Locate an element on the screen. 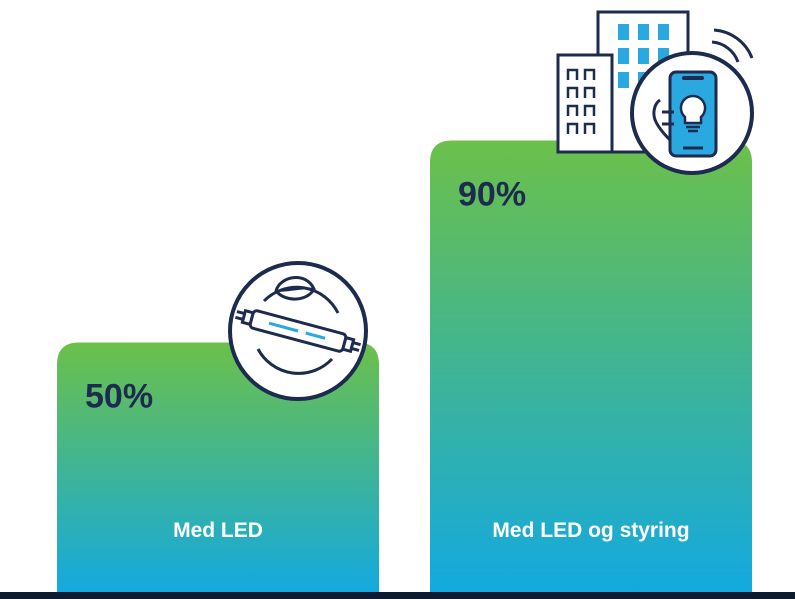 The height and width of the screenshot is (599, 795). data-label: 90% is located at coordinates (492, 195).